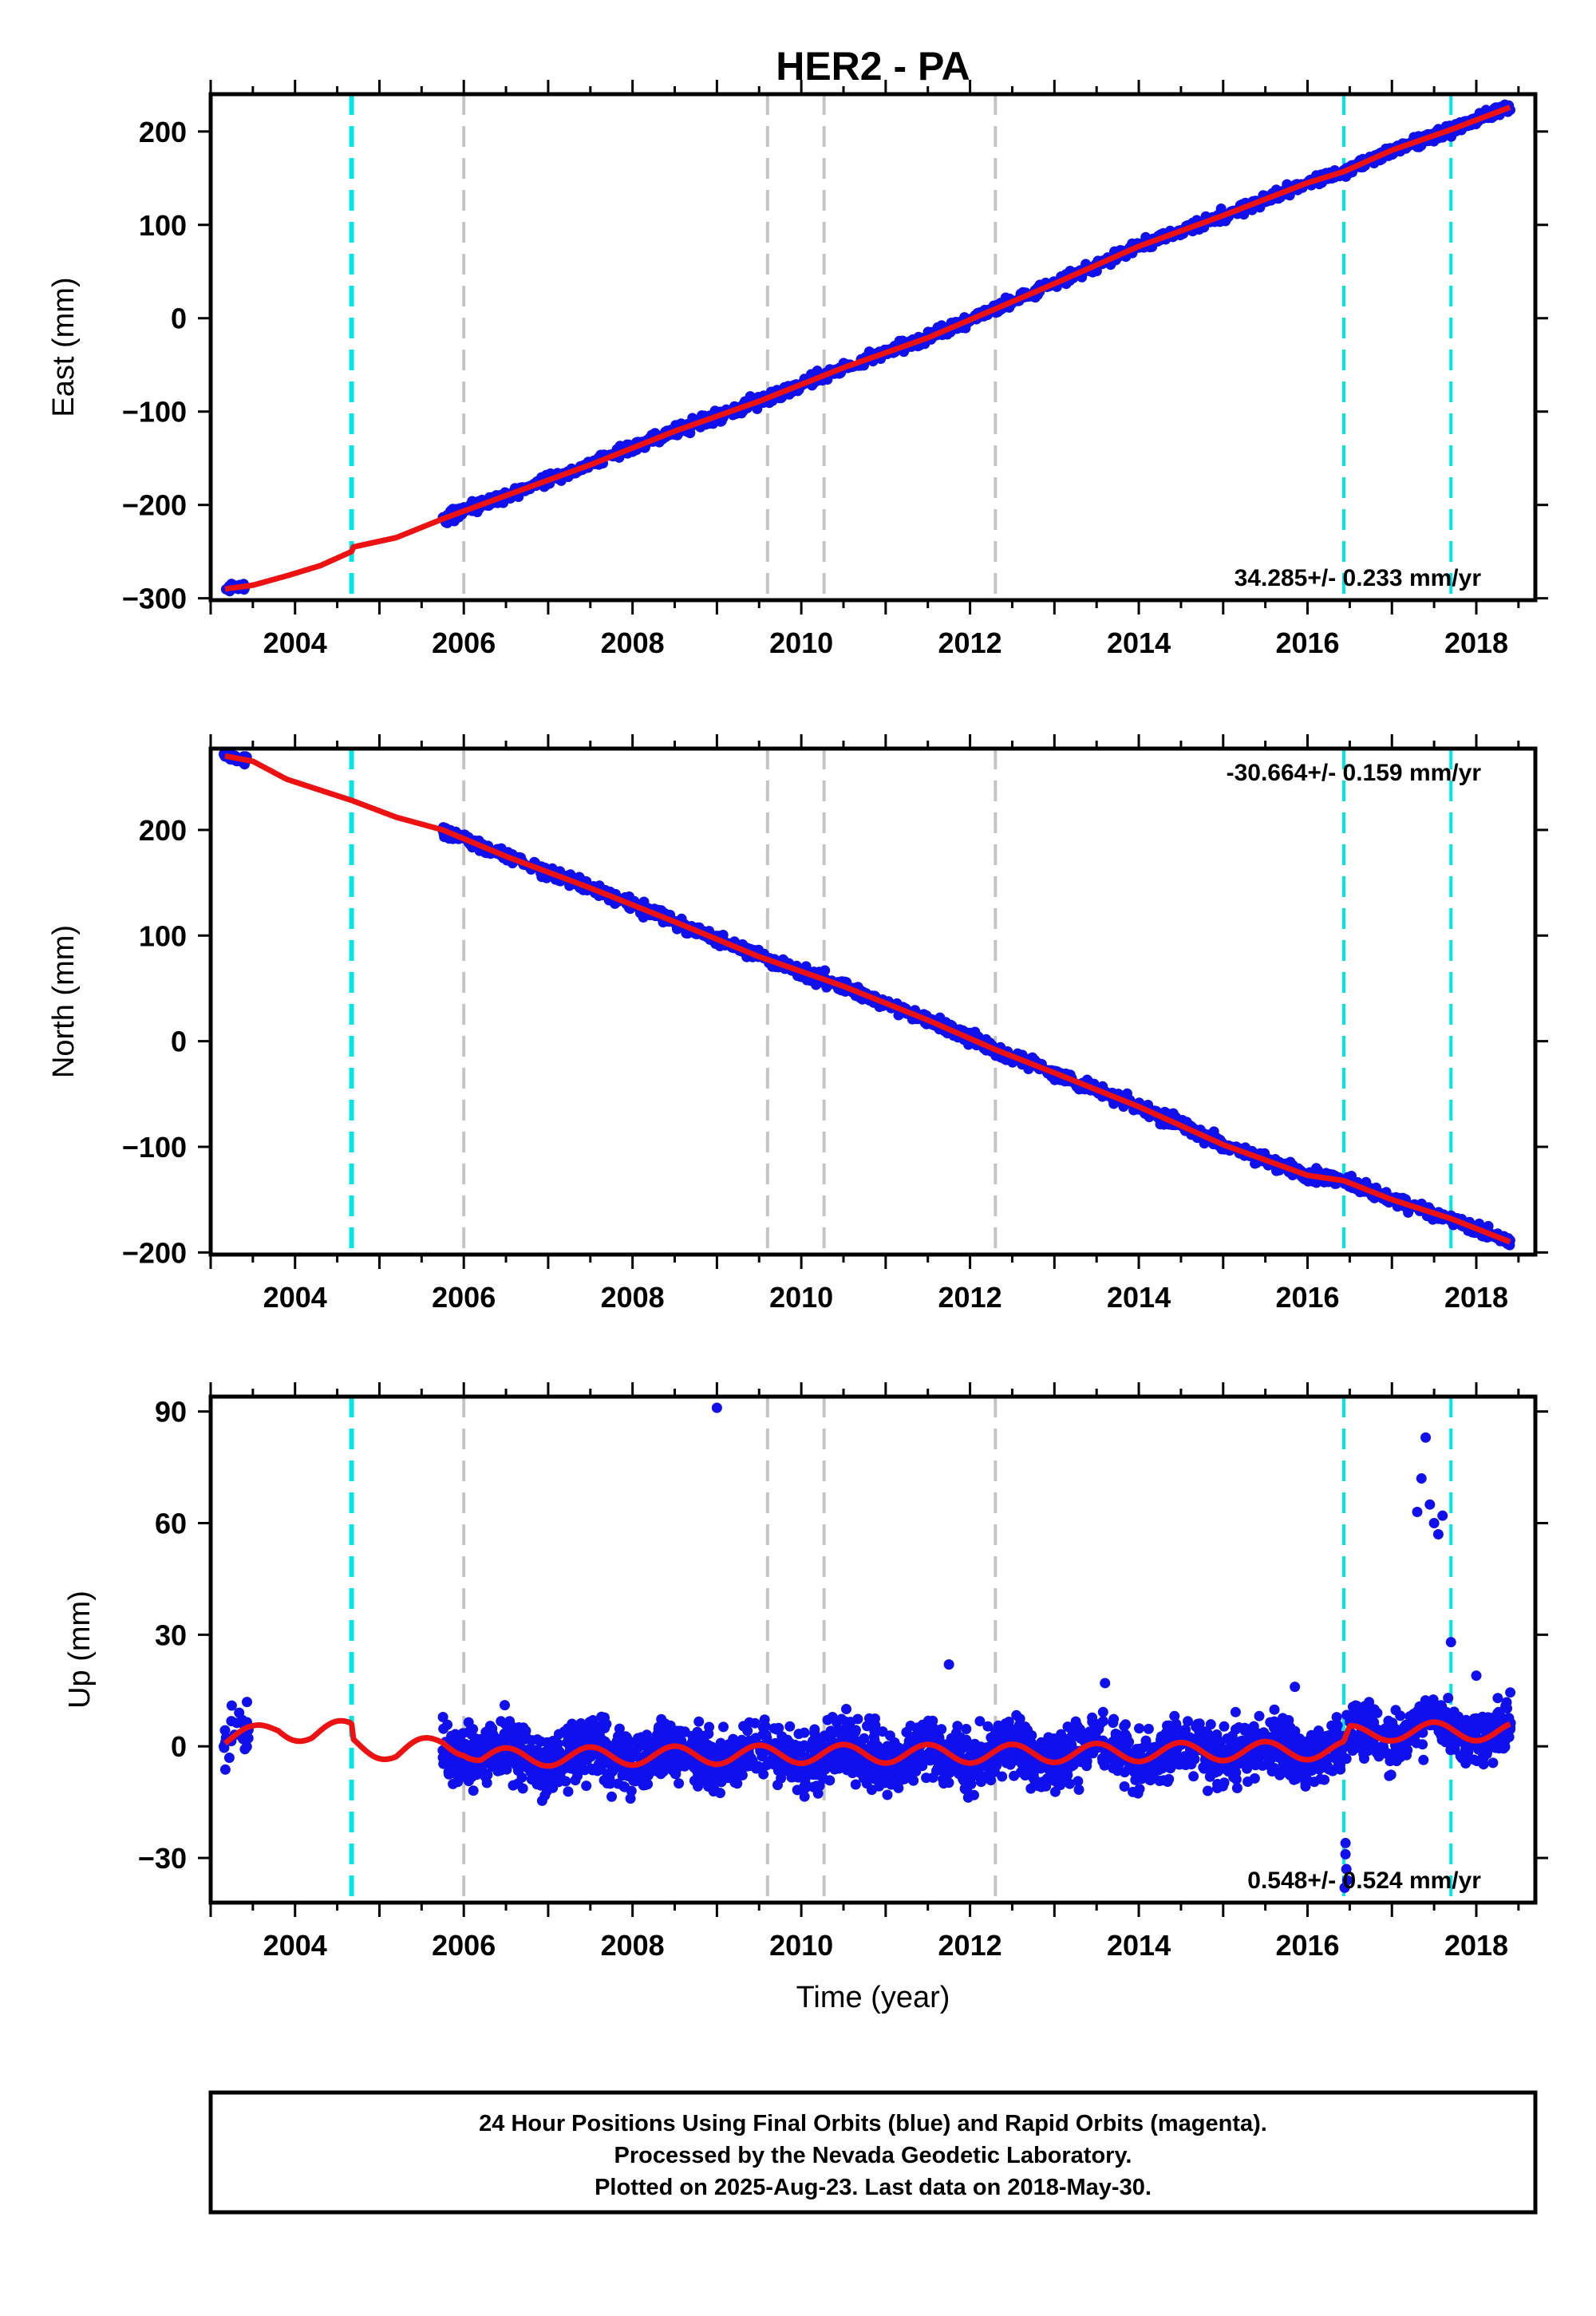  Describe the element at coordinates (1476, 1297) in the screenshot. I see `x-tick-label: 2018` at that location.